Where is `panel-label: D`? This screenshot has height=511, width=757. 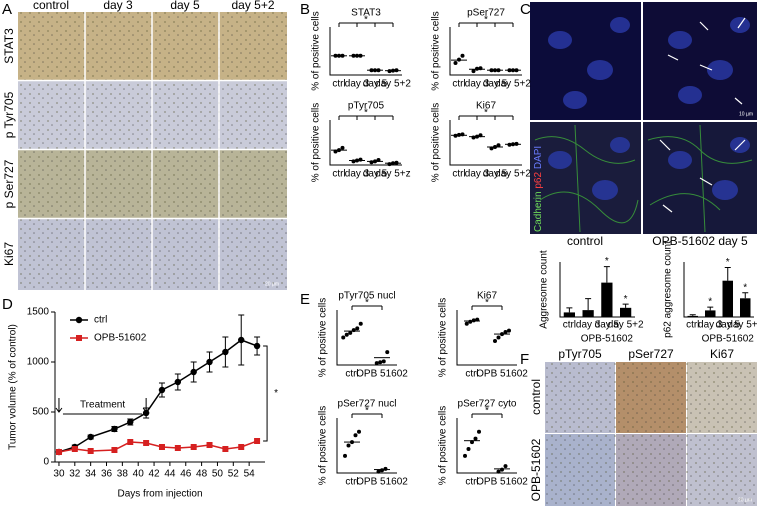 panel-label: D is located at coordinates (7, 304).